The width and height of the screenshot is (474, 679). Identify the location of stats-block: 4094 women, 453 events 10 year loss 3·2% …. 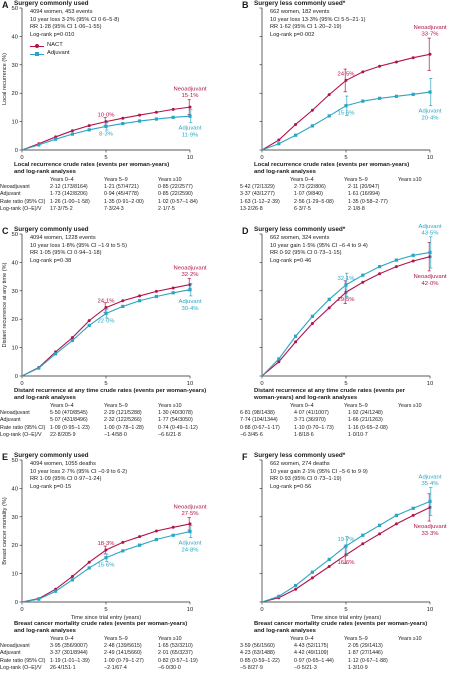
(74, 24).